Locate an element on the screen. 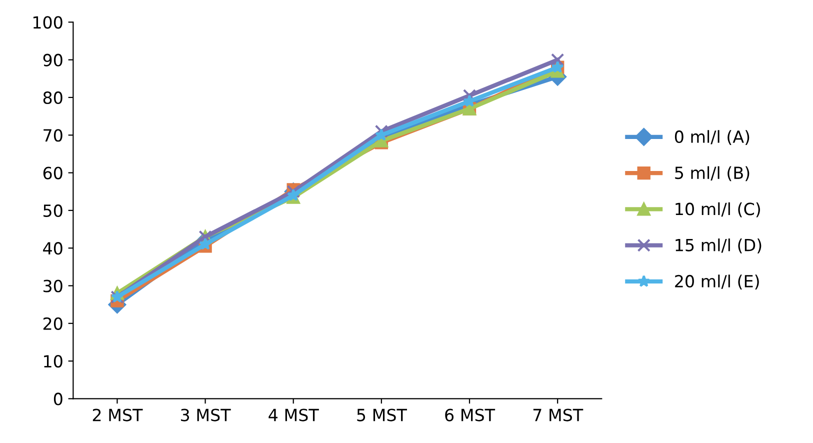 This screenshot has width=813, height=443. y-tick-label: 90 is located at coordinates (52, 60).